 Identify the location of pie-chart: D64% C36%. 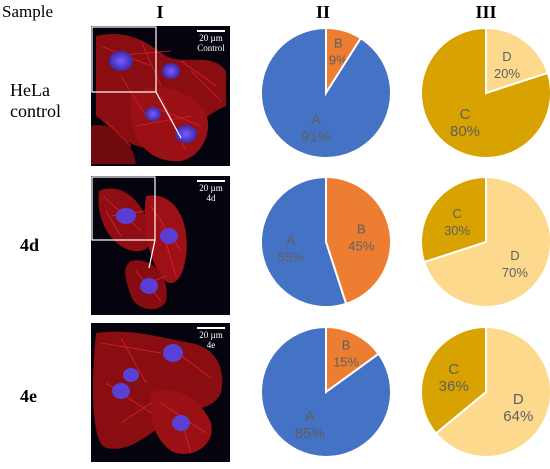
(485, 391).